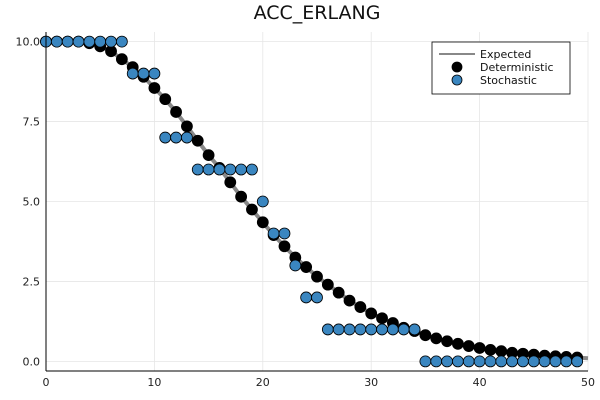 This screenshot has width=600, height=400. I want to click on y-tick-label: 0.0, so click(32, 361).